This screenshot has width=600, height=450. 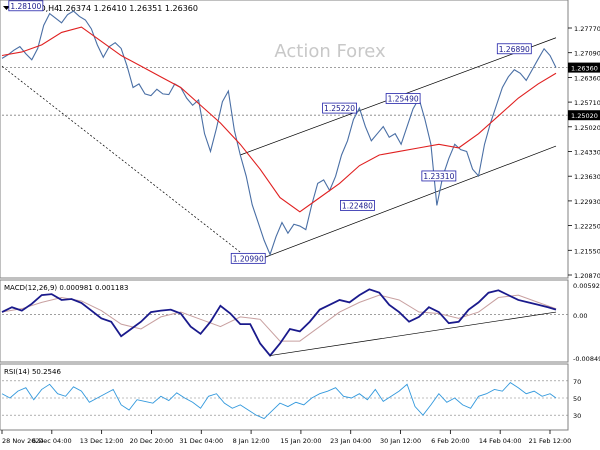 What do you see at coordinates (102, 441) in the screenshot?
I see `time-axis-label: 13 Dec 12:00` at bounding box center [102, 441].